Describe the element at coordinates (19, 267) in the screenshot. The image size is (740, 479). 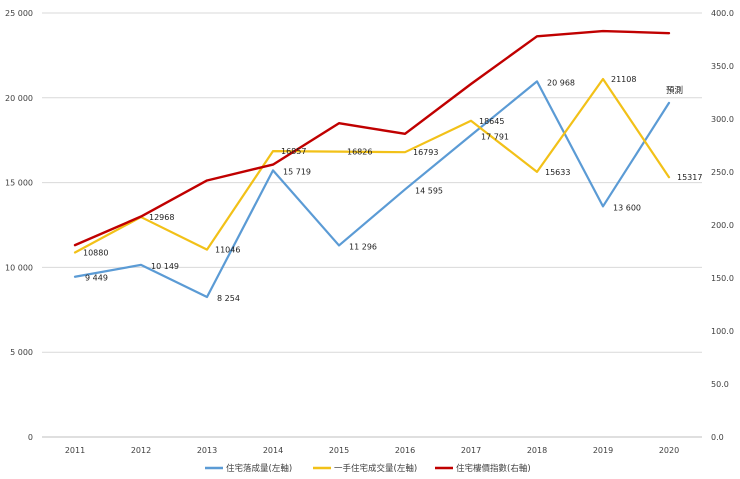
I see `left-tick-label: 10 000` at that location.